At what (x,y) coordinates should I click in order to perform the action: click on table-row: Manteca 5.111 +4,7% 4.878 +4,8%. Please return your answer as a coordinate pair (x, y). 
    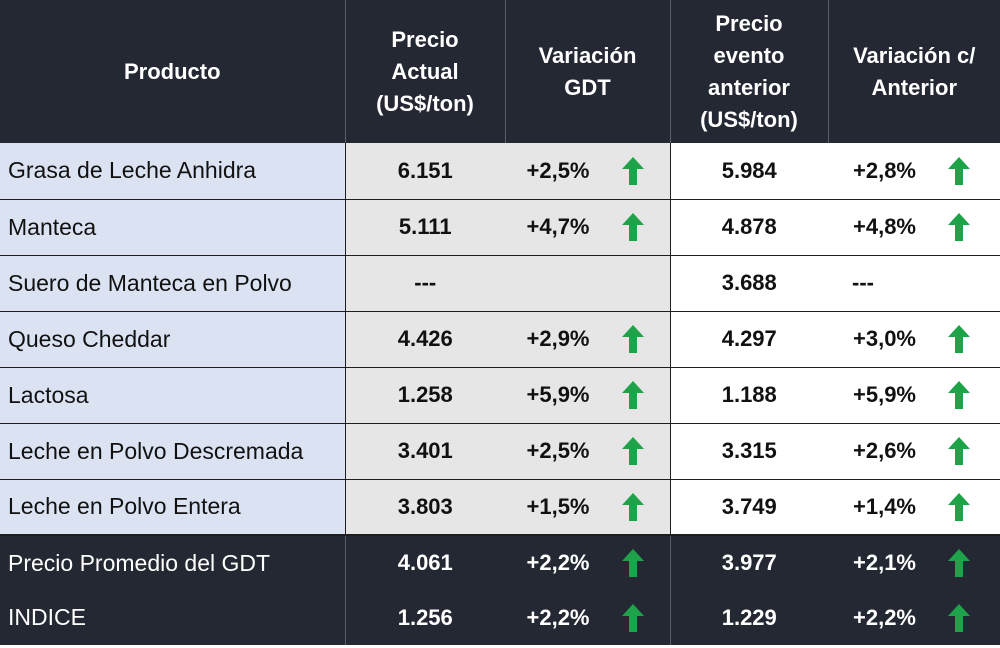
    Looking at the image, I should click on (500, 227).